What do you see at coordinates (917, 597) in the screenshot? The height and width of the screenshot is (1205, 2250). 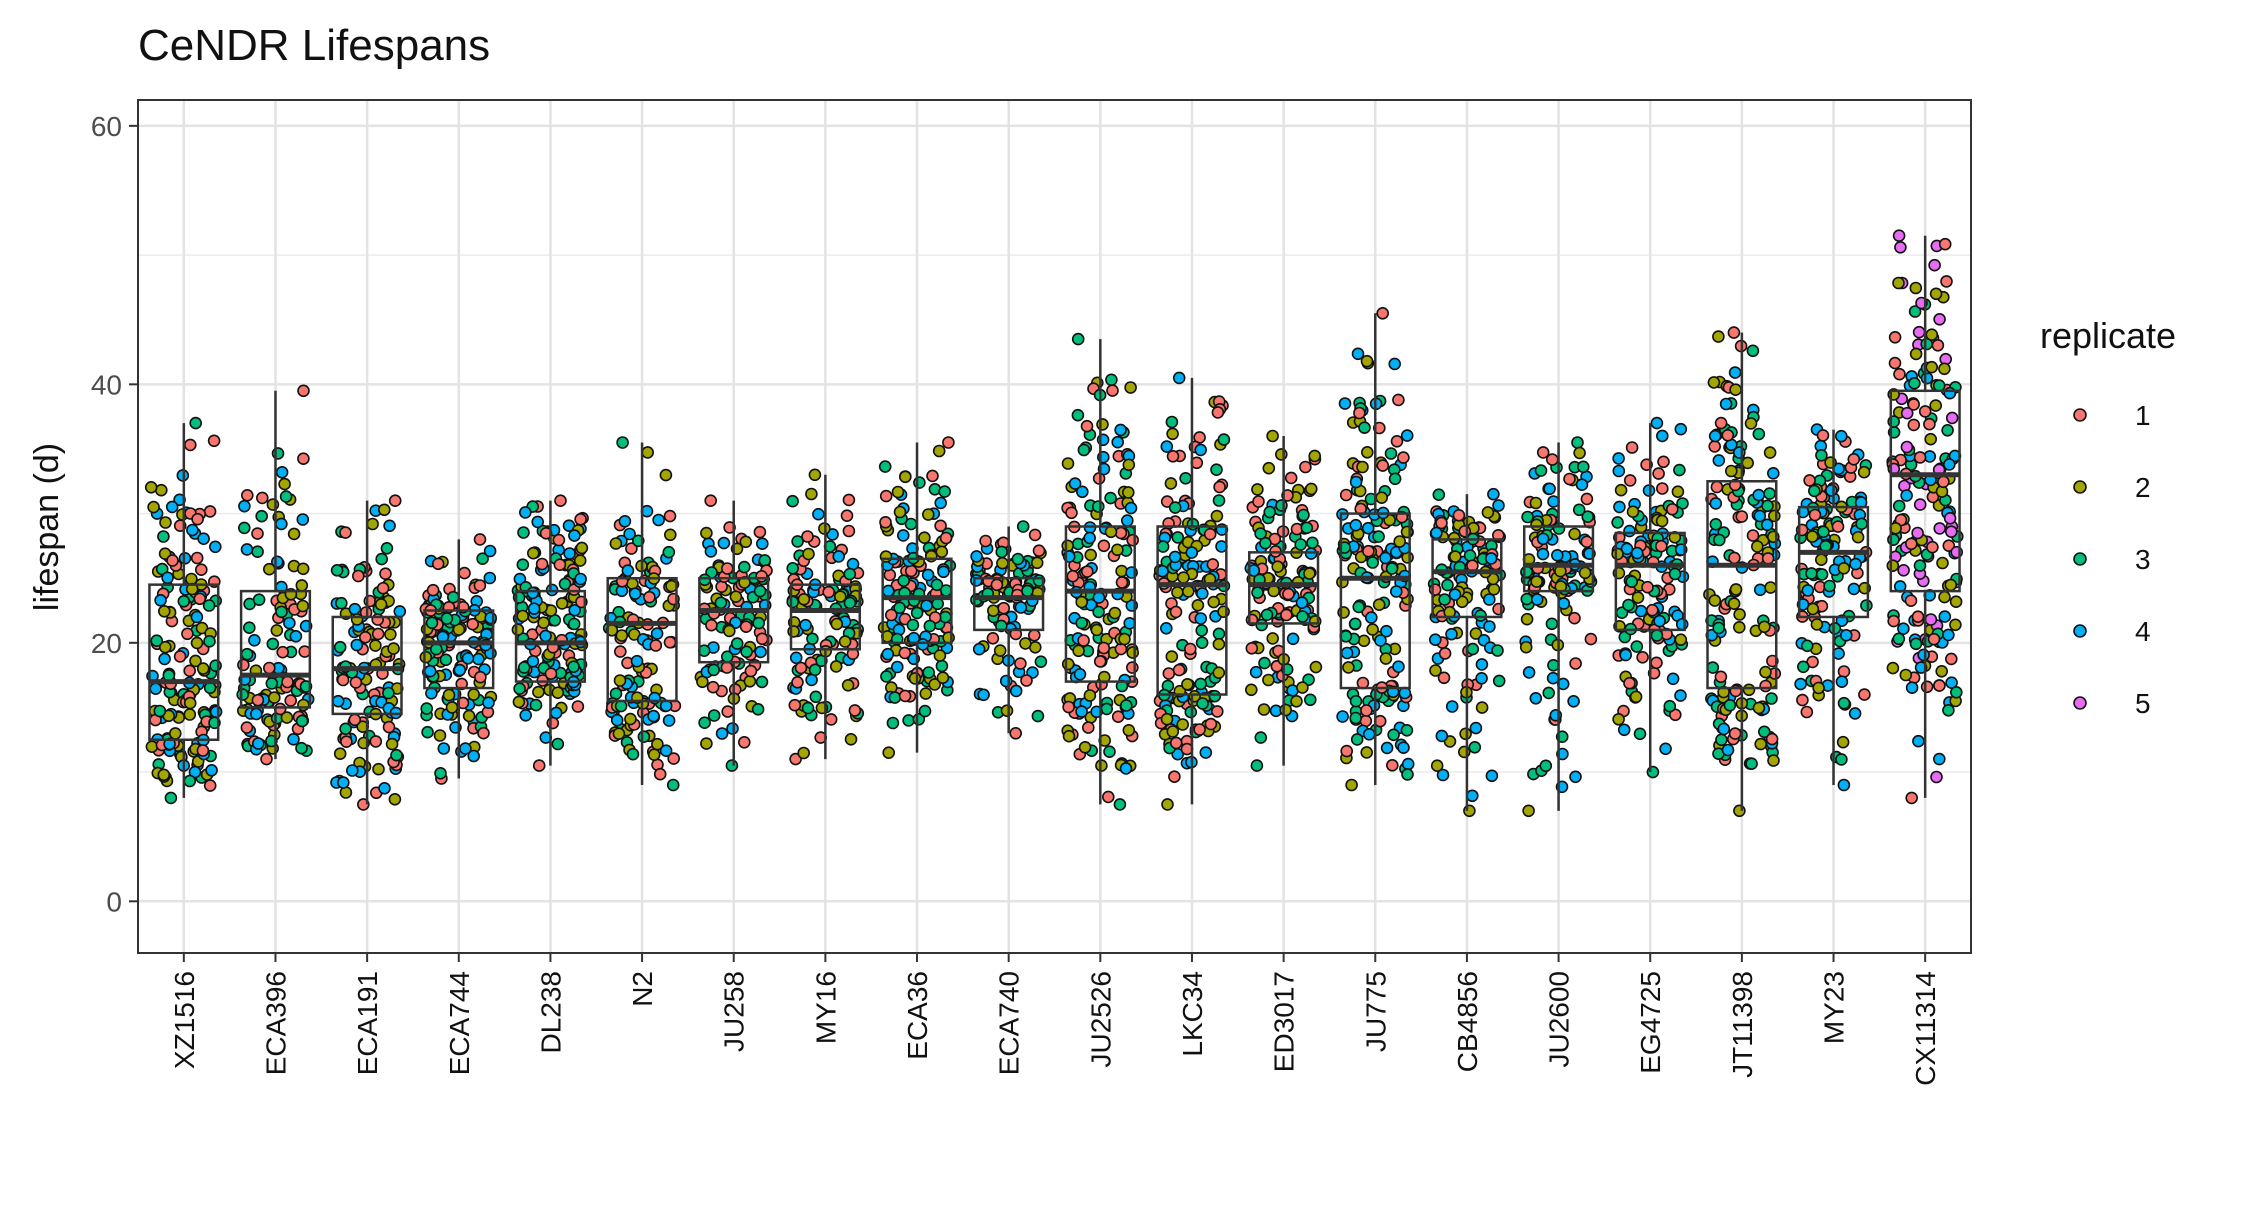 I see `boxplot-ECA36` at bounding box center [917, 597].